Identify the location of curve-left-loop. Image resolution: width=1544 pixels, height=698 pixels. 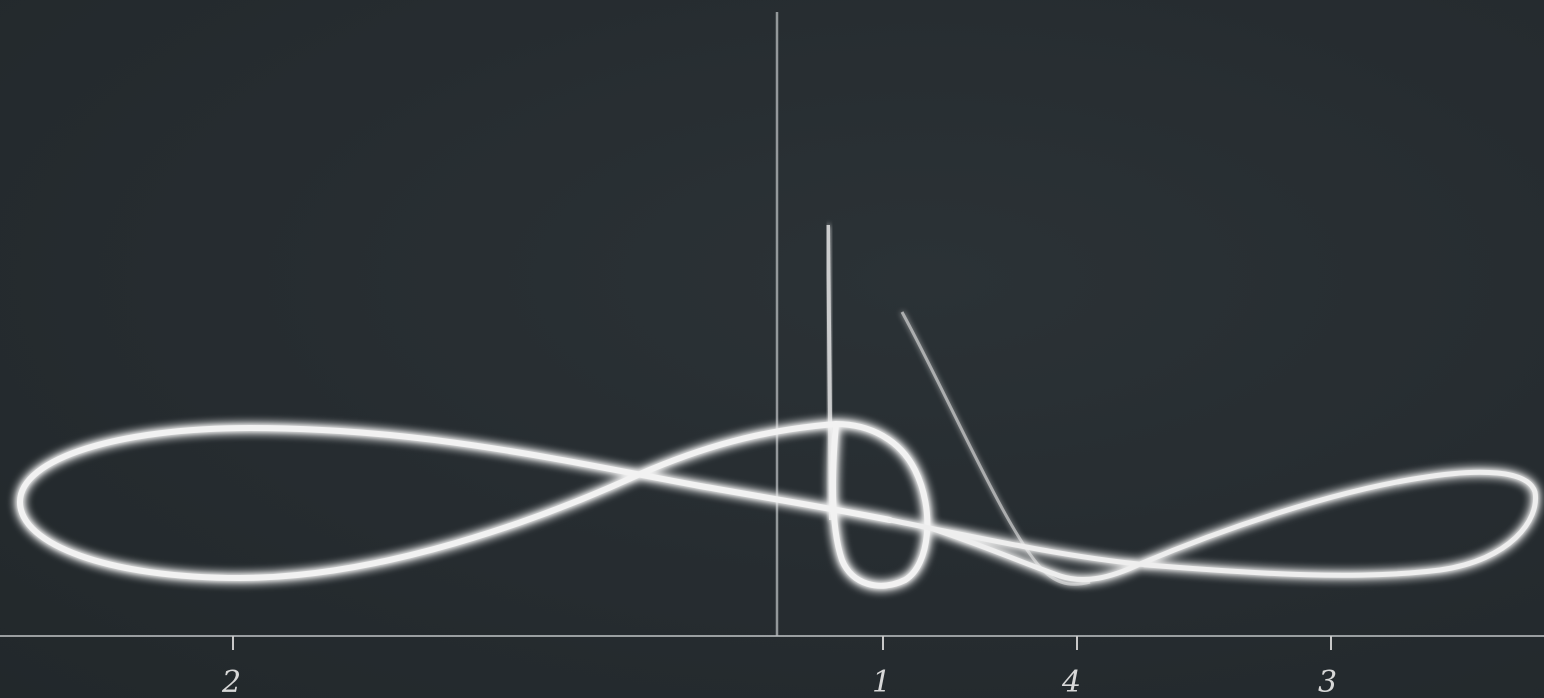
(454, 501).